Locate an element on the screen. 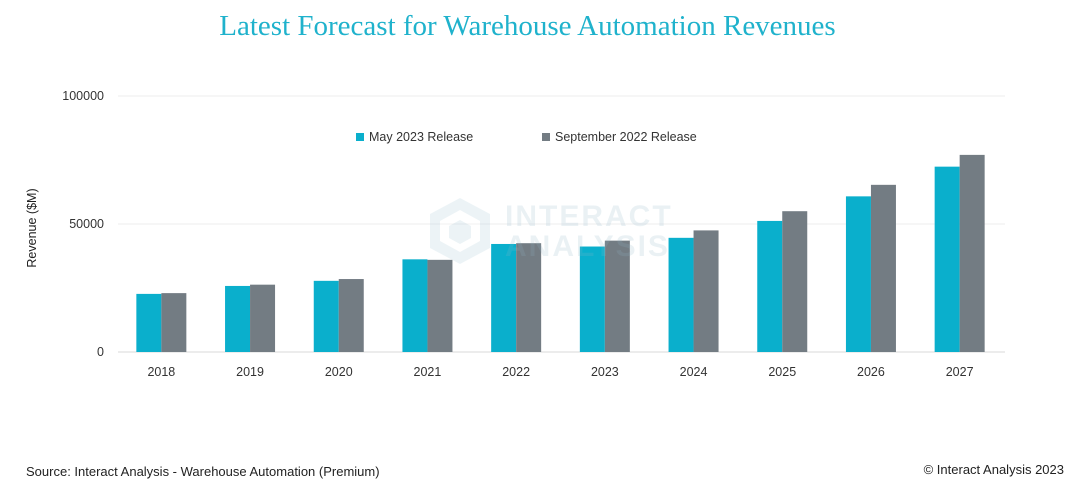 This screenshot has width=1080, height=495. legend-item-may-2023: May 2023 Release is located at coordinates (414, 137).